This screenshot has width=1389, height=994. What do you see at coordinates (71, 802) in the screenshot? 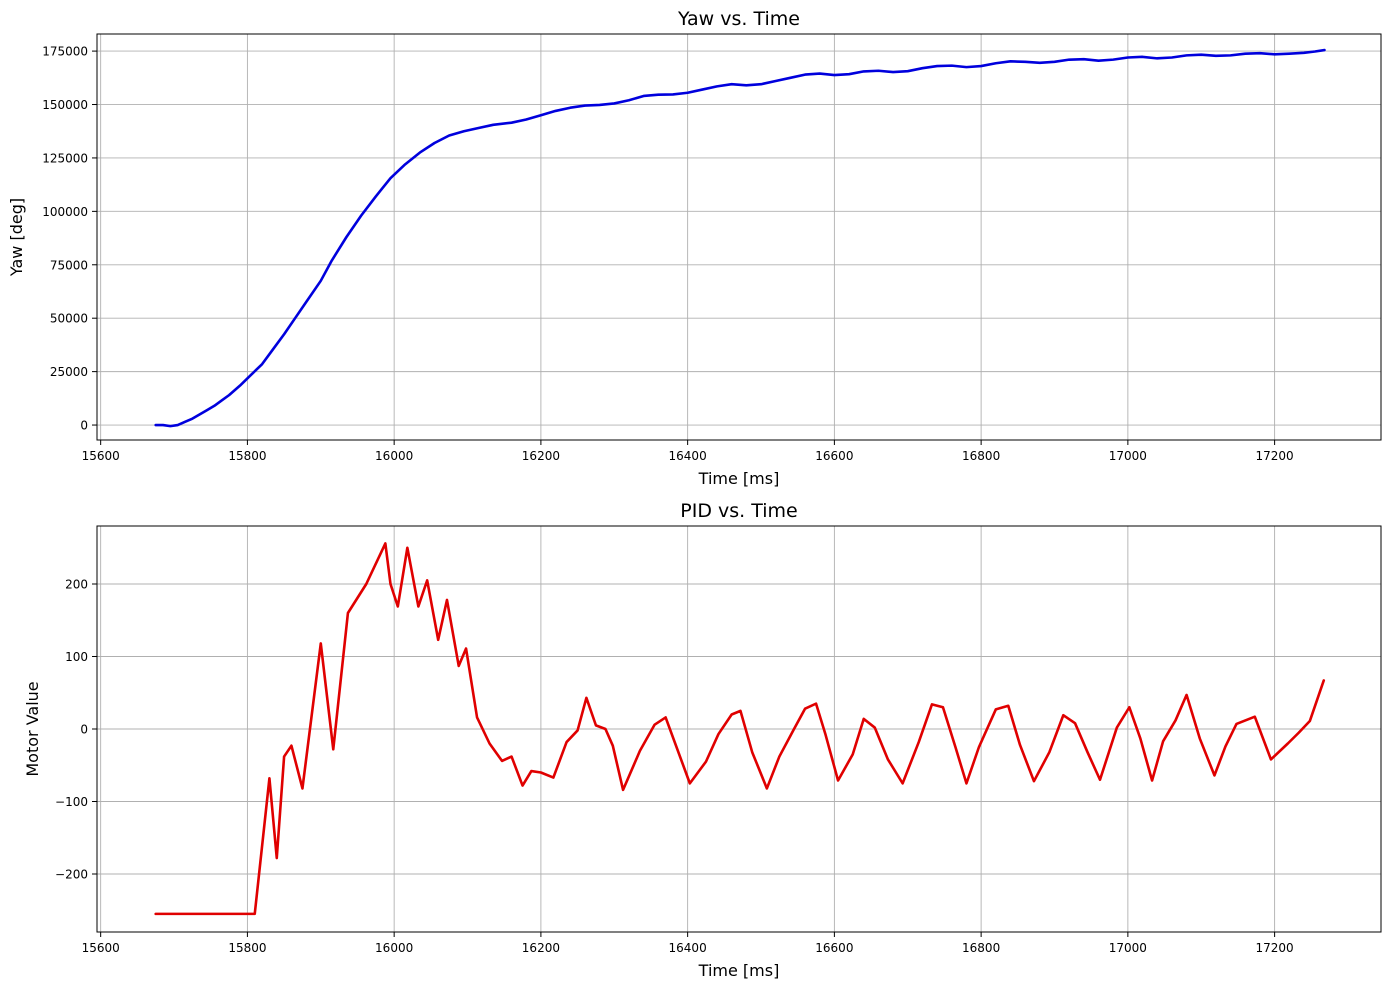
I see `y-tick-label: −100` at bounding box center [71, 802].